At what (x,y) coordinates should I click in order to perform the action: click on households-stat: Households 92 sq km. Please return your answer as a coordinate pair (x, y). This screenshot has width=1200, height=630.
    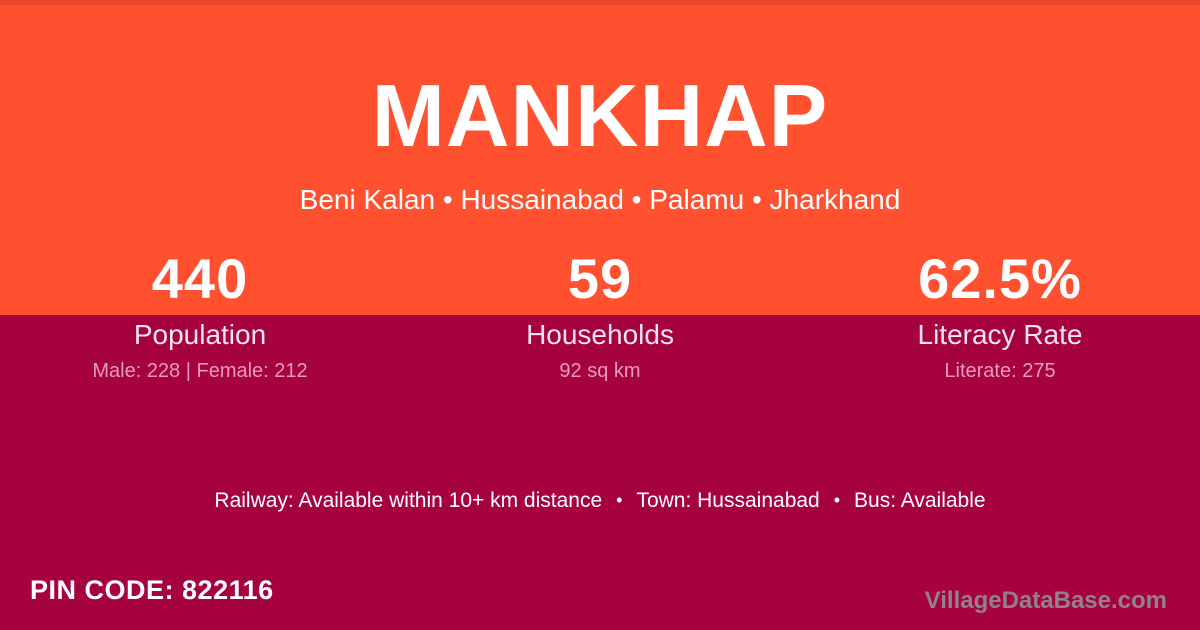
    Looking at the image, I should click on (600, 349).